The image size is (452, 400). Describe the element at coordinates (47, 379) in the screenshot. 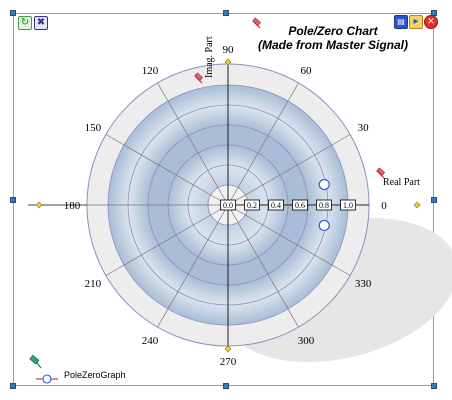

I see `legend-marker-icon` at that location.